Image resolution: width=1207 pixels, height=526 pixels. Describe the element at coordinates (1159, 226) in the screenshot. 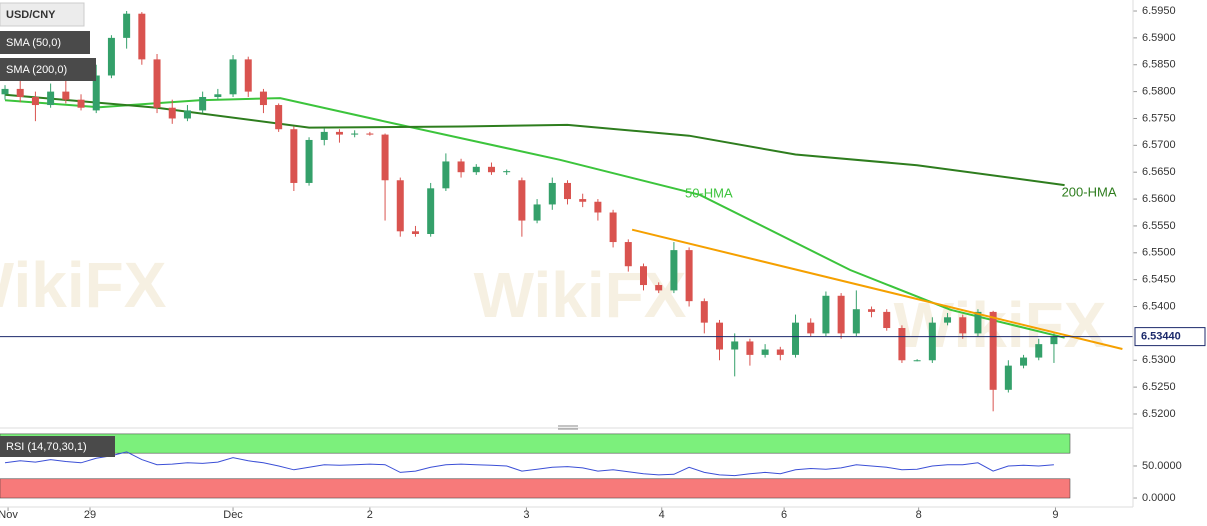

I see `y-tick-label: 6.5550` at that location.